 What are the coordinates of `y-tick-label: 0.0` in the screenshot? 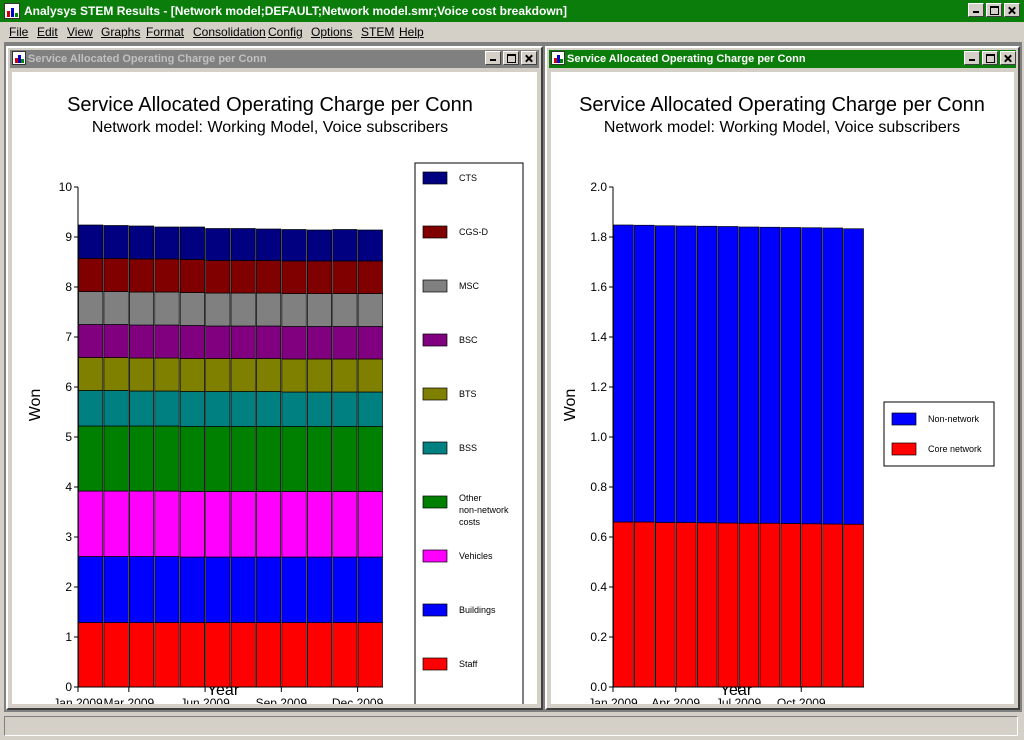 It's located at (598, 687).